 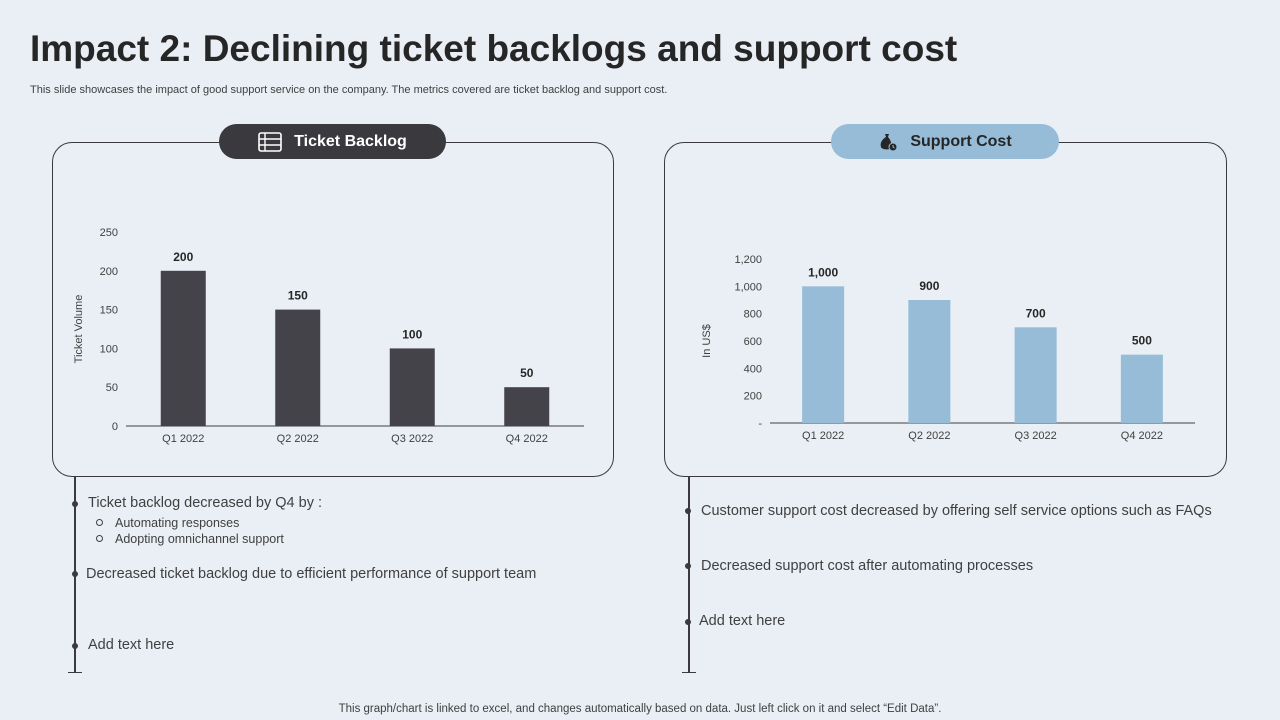 I want to click on y-axis-label: In US$, so click(x=707, y=341).